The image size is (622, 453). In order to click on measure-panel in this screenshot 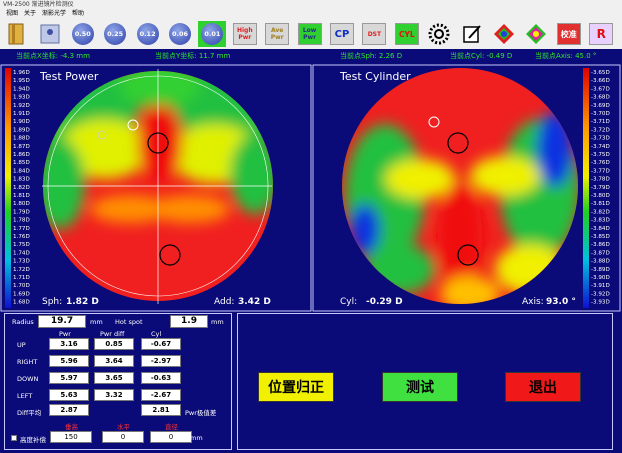, I will do `click(118, 381)`.